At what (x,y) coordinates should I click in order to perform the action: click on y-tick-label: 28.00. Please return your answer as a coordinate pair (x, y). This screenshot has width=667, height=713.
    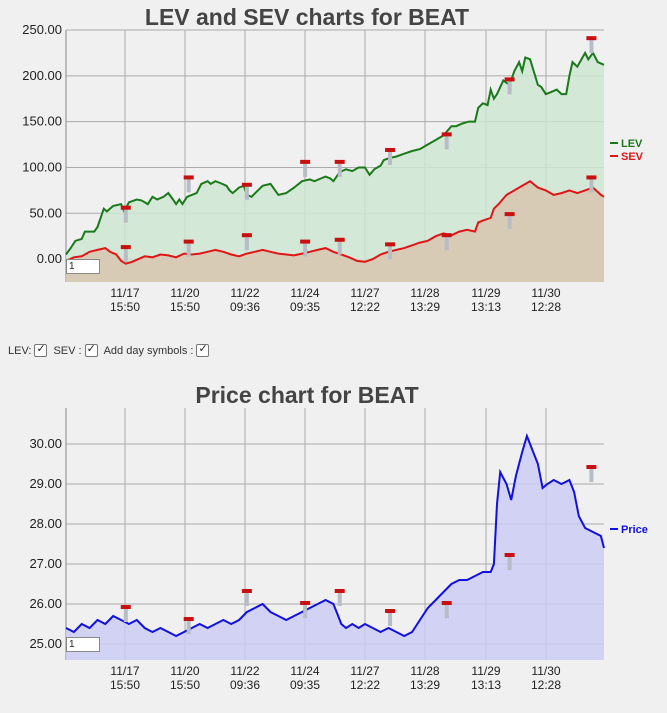
    Looking at the image, I should click on (45, 523).